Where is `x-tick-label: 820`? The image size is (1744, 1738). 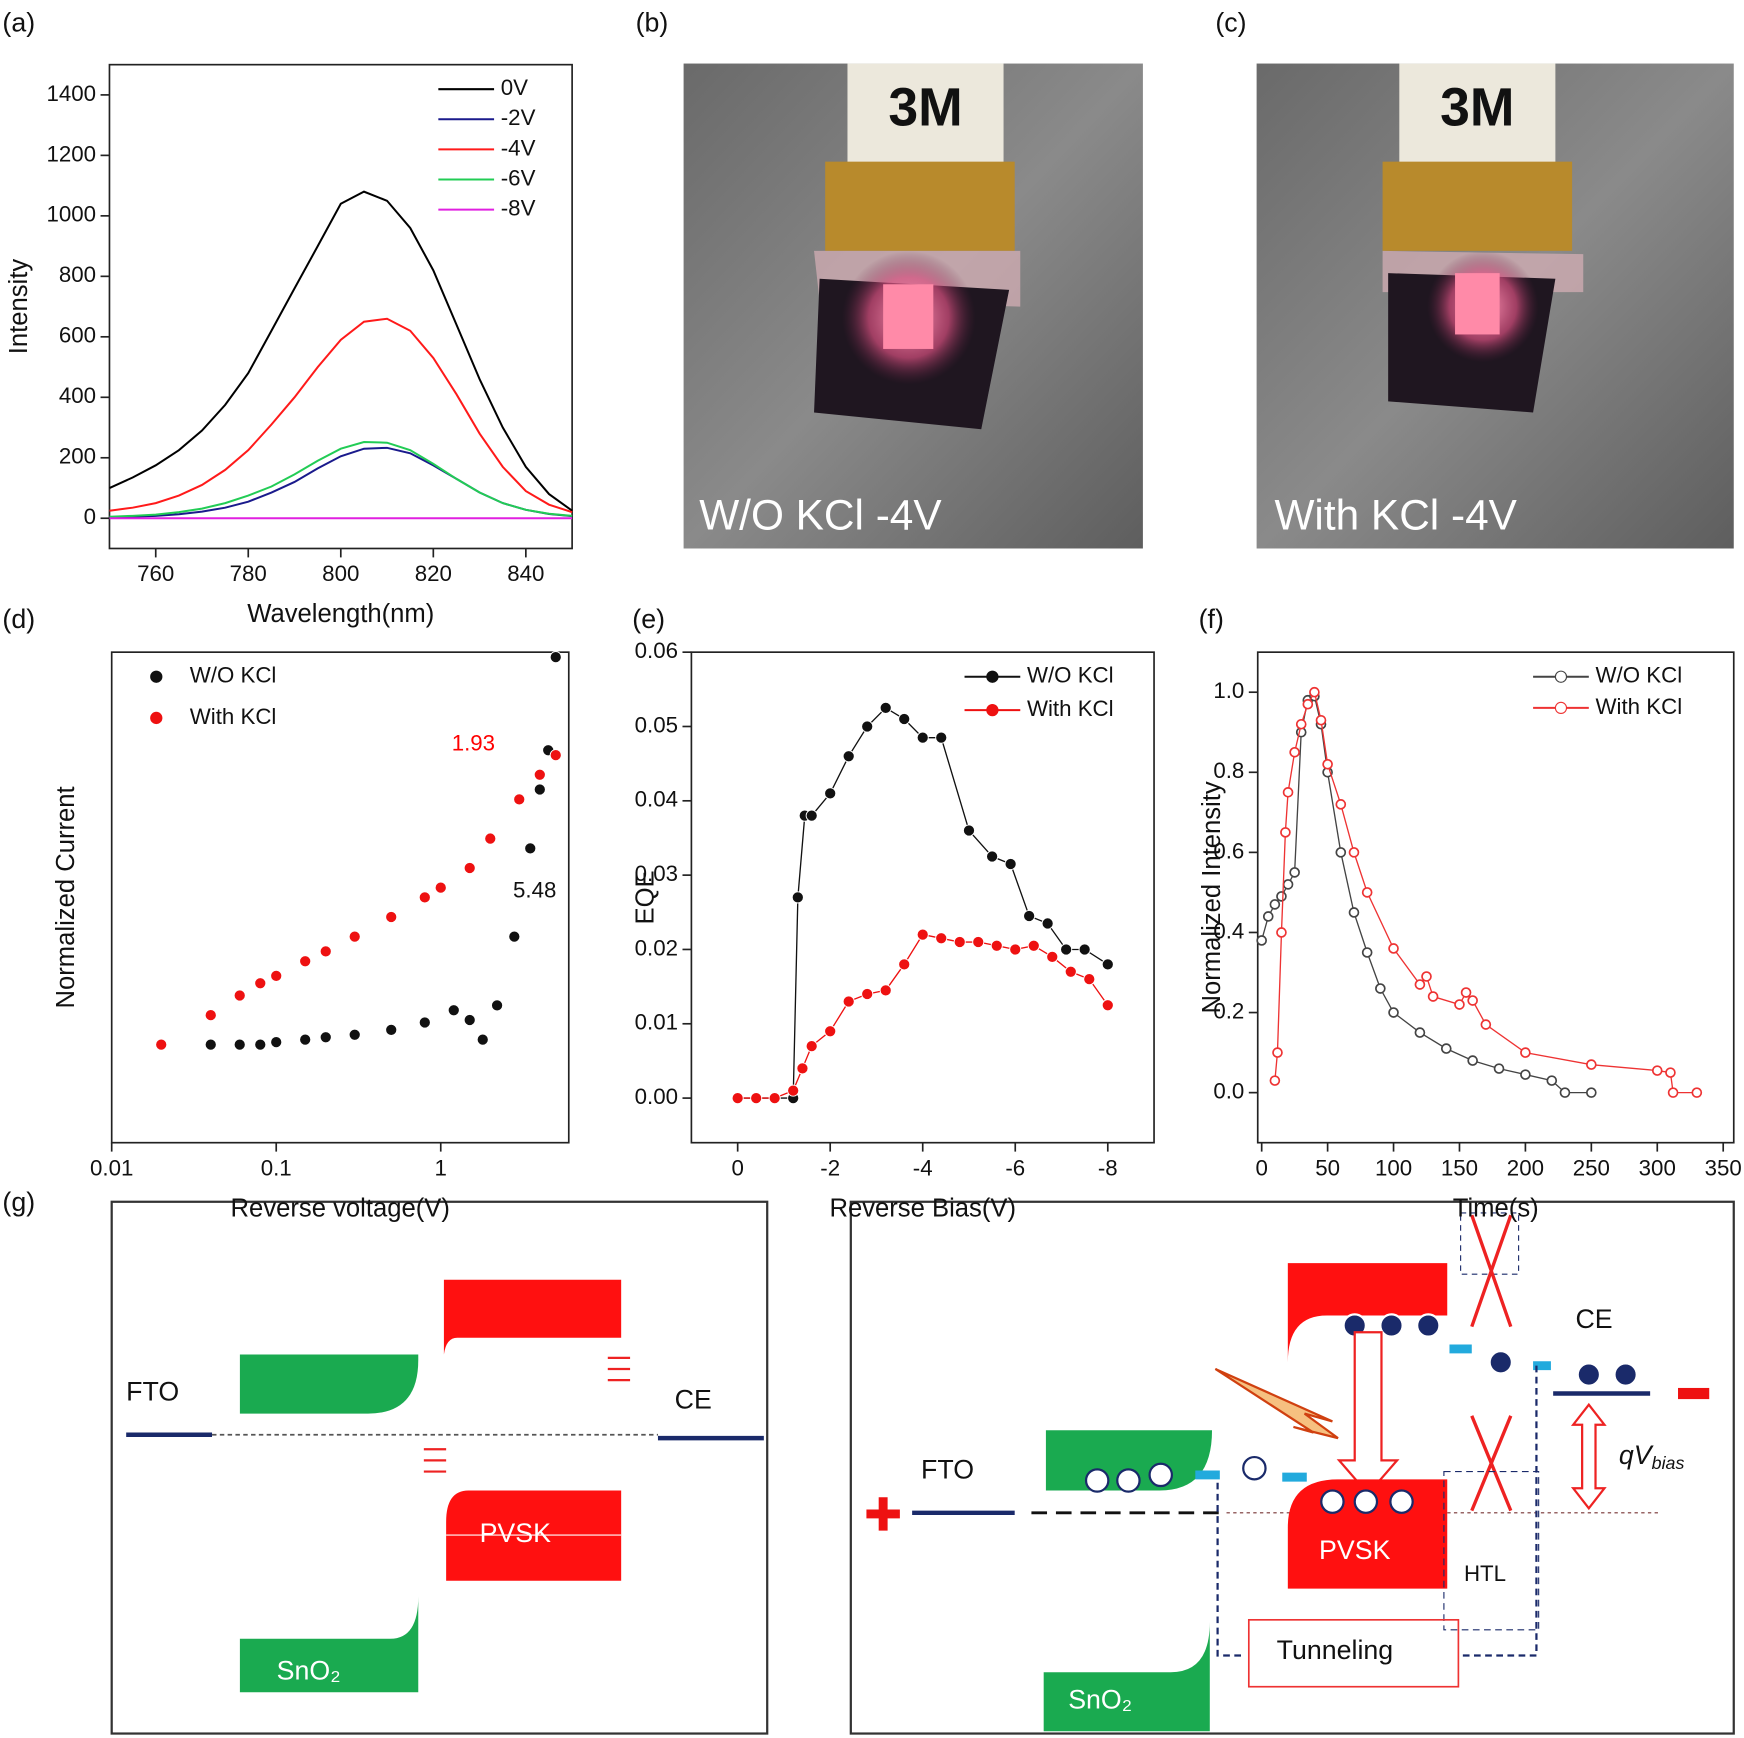
x-tick-label: 820 is located at coordinates (433, 573).